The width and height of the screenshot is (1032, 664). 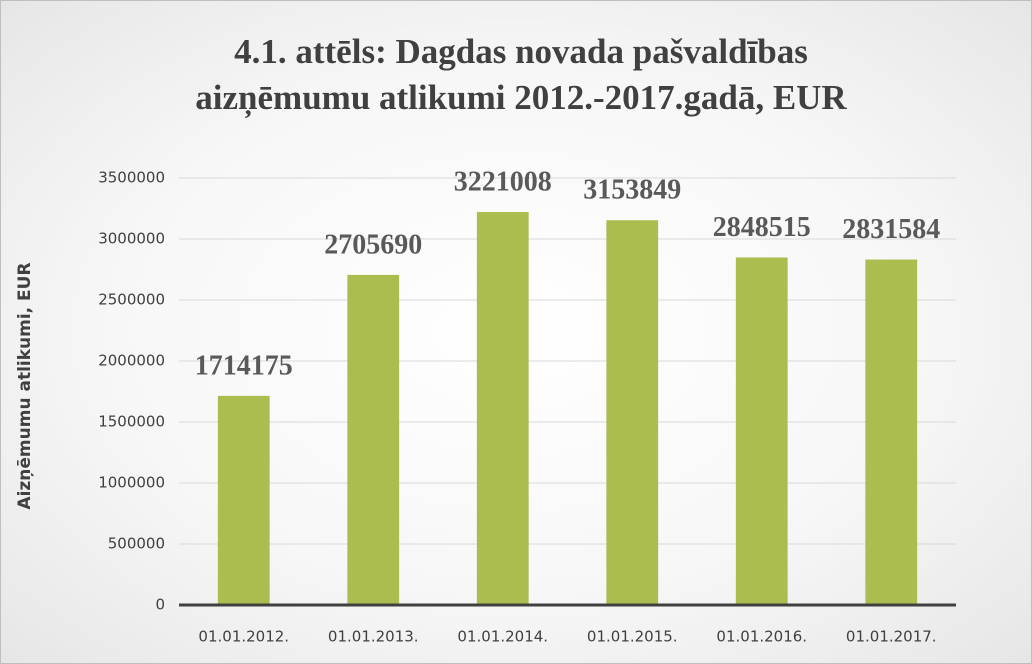 What do you see at coordinates (762, 227) in the screenshot?
I see `data-label: 2848515` at bounding box center [762, 227].